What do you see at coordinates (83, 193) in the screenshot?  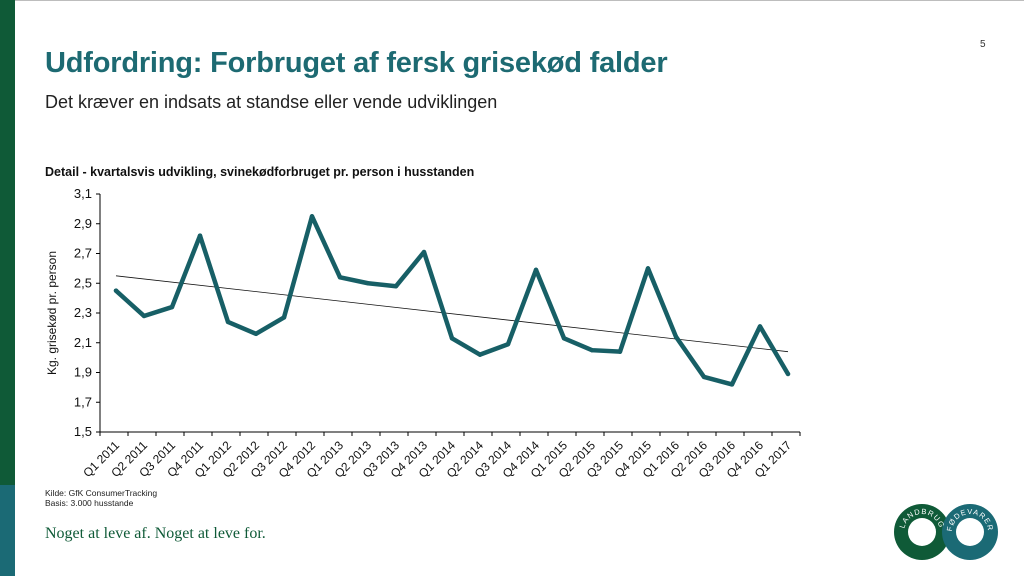 I see `y-tick-label: 3,1` at bounding box center [83, 193].